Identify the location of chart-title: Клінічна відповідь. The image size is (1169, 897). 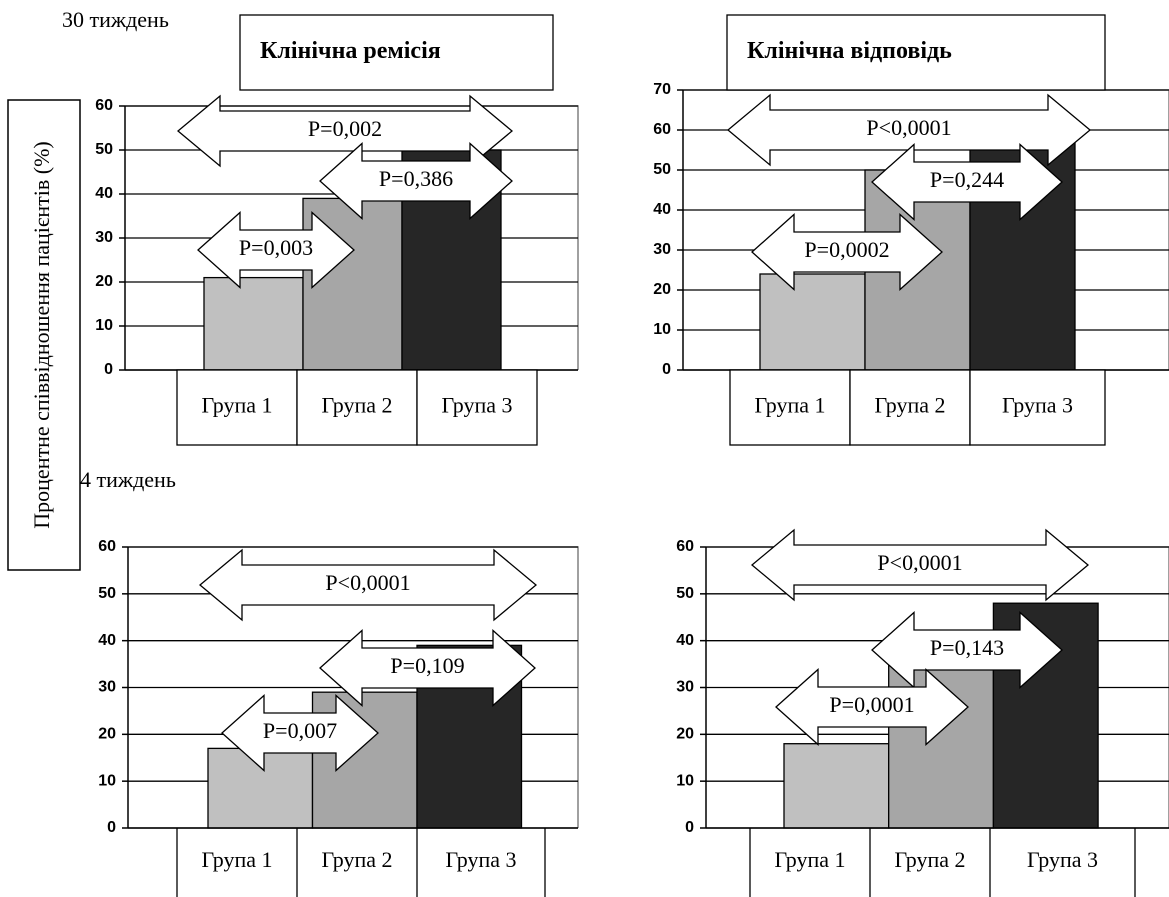
(849, 51).